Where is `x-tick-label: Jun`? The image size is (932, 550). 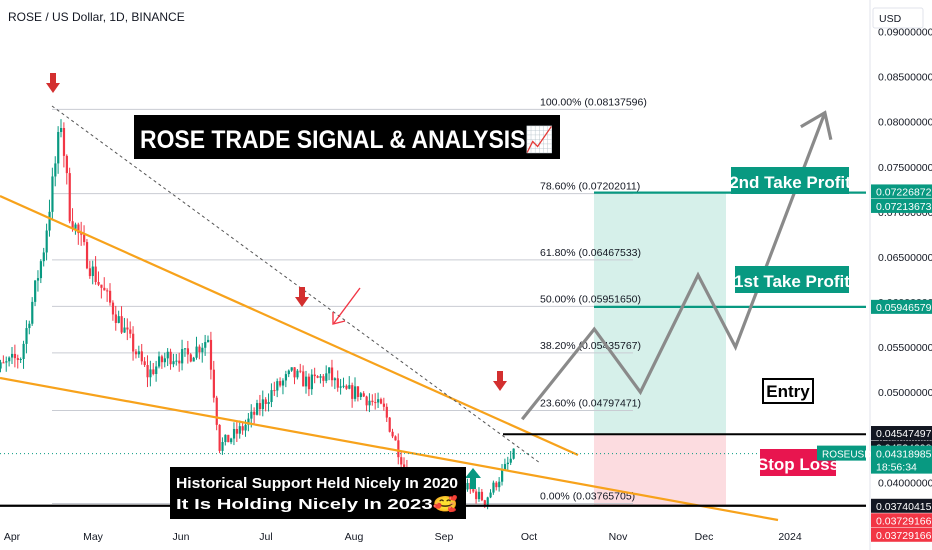 x-tick-label: Jun is located at coordinates (181, 537).